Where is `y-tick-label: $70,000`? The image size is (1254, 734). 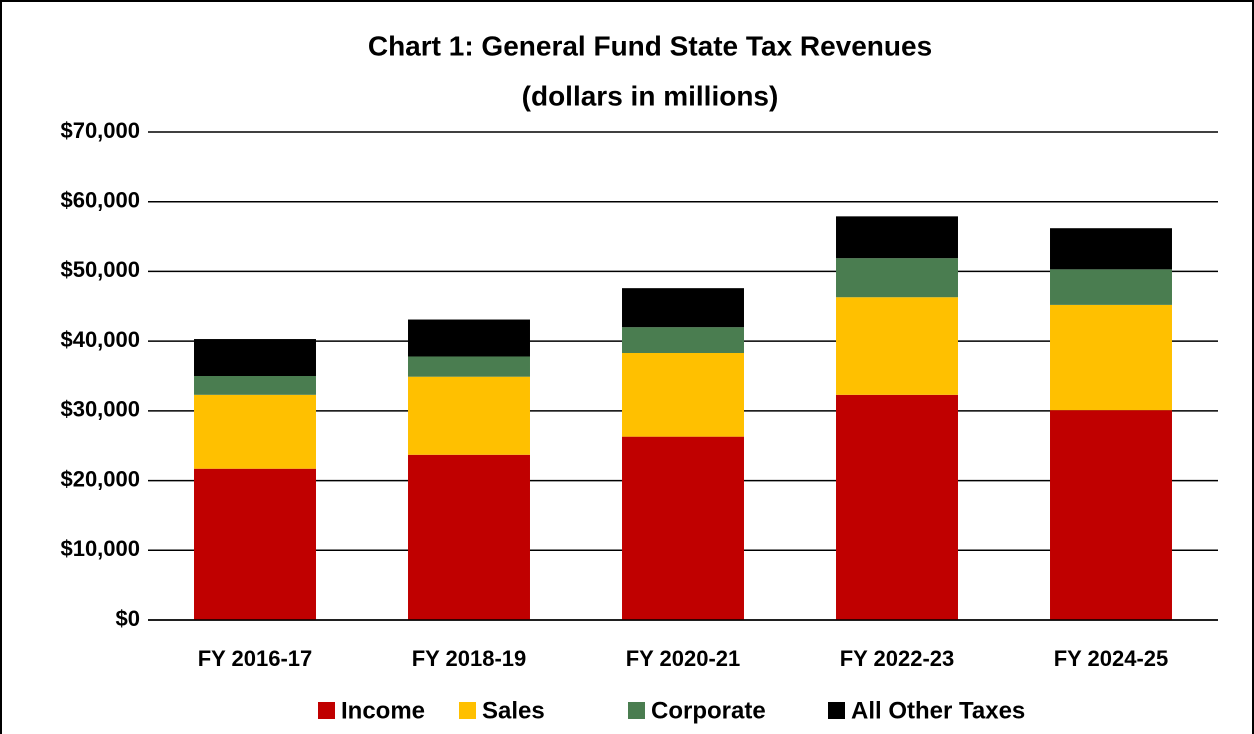 y-tick-label: $70,000 is located at coordinates (100, 130).